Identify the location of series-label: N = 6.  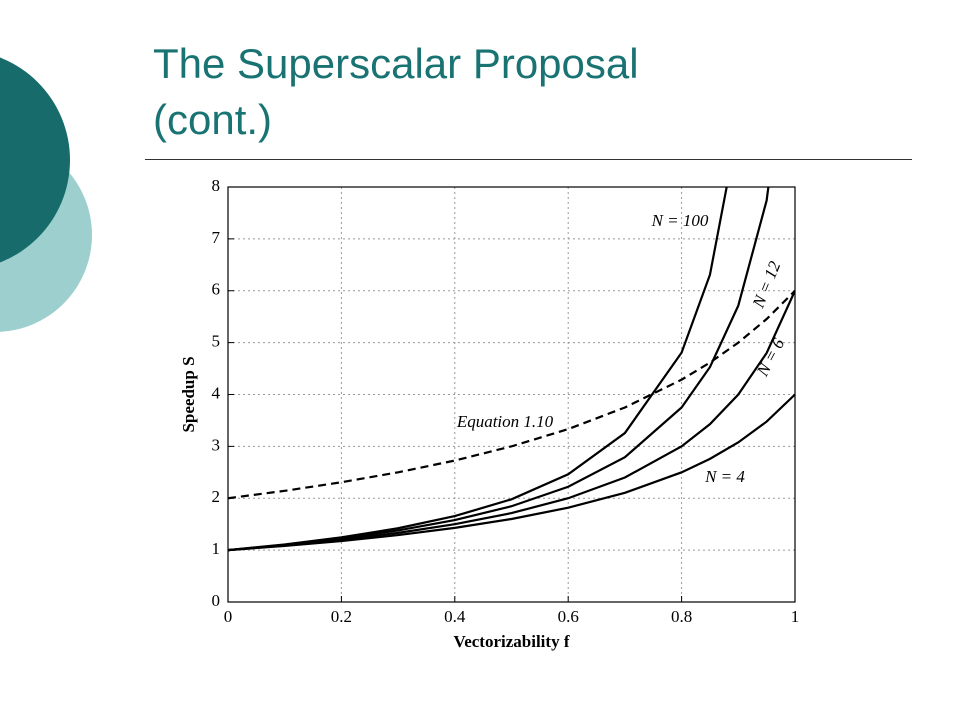
(770, 357).